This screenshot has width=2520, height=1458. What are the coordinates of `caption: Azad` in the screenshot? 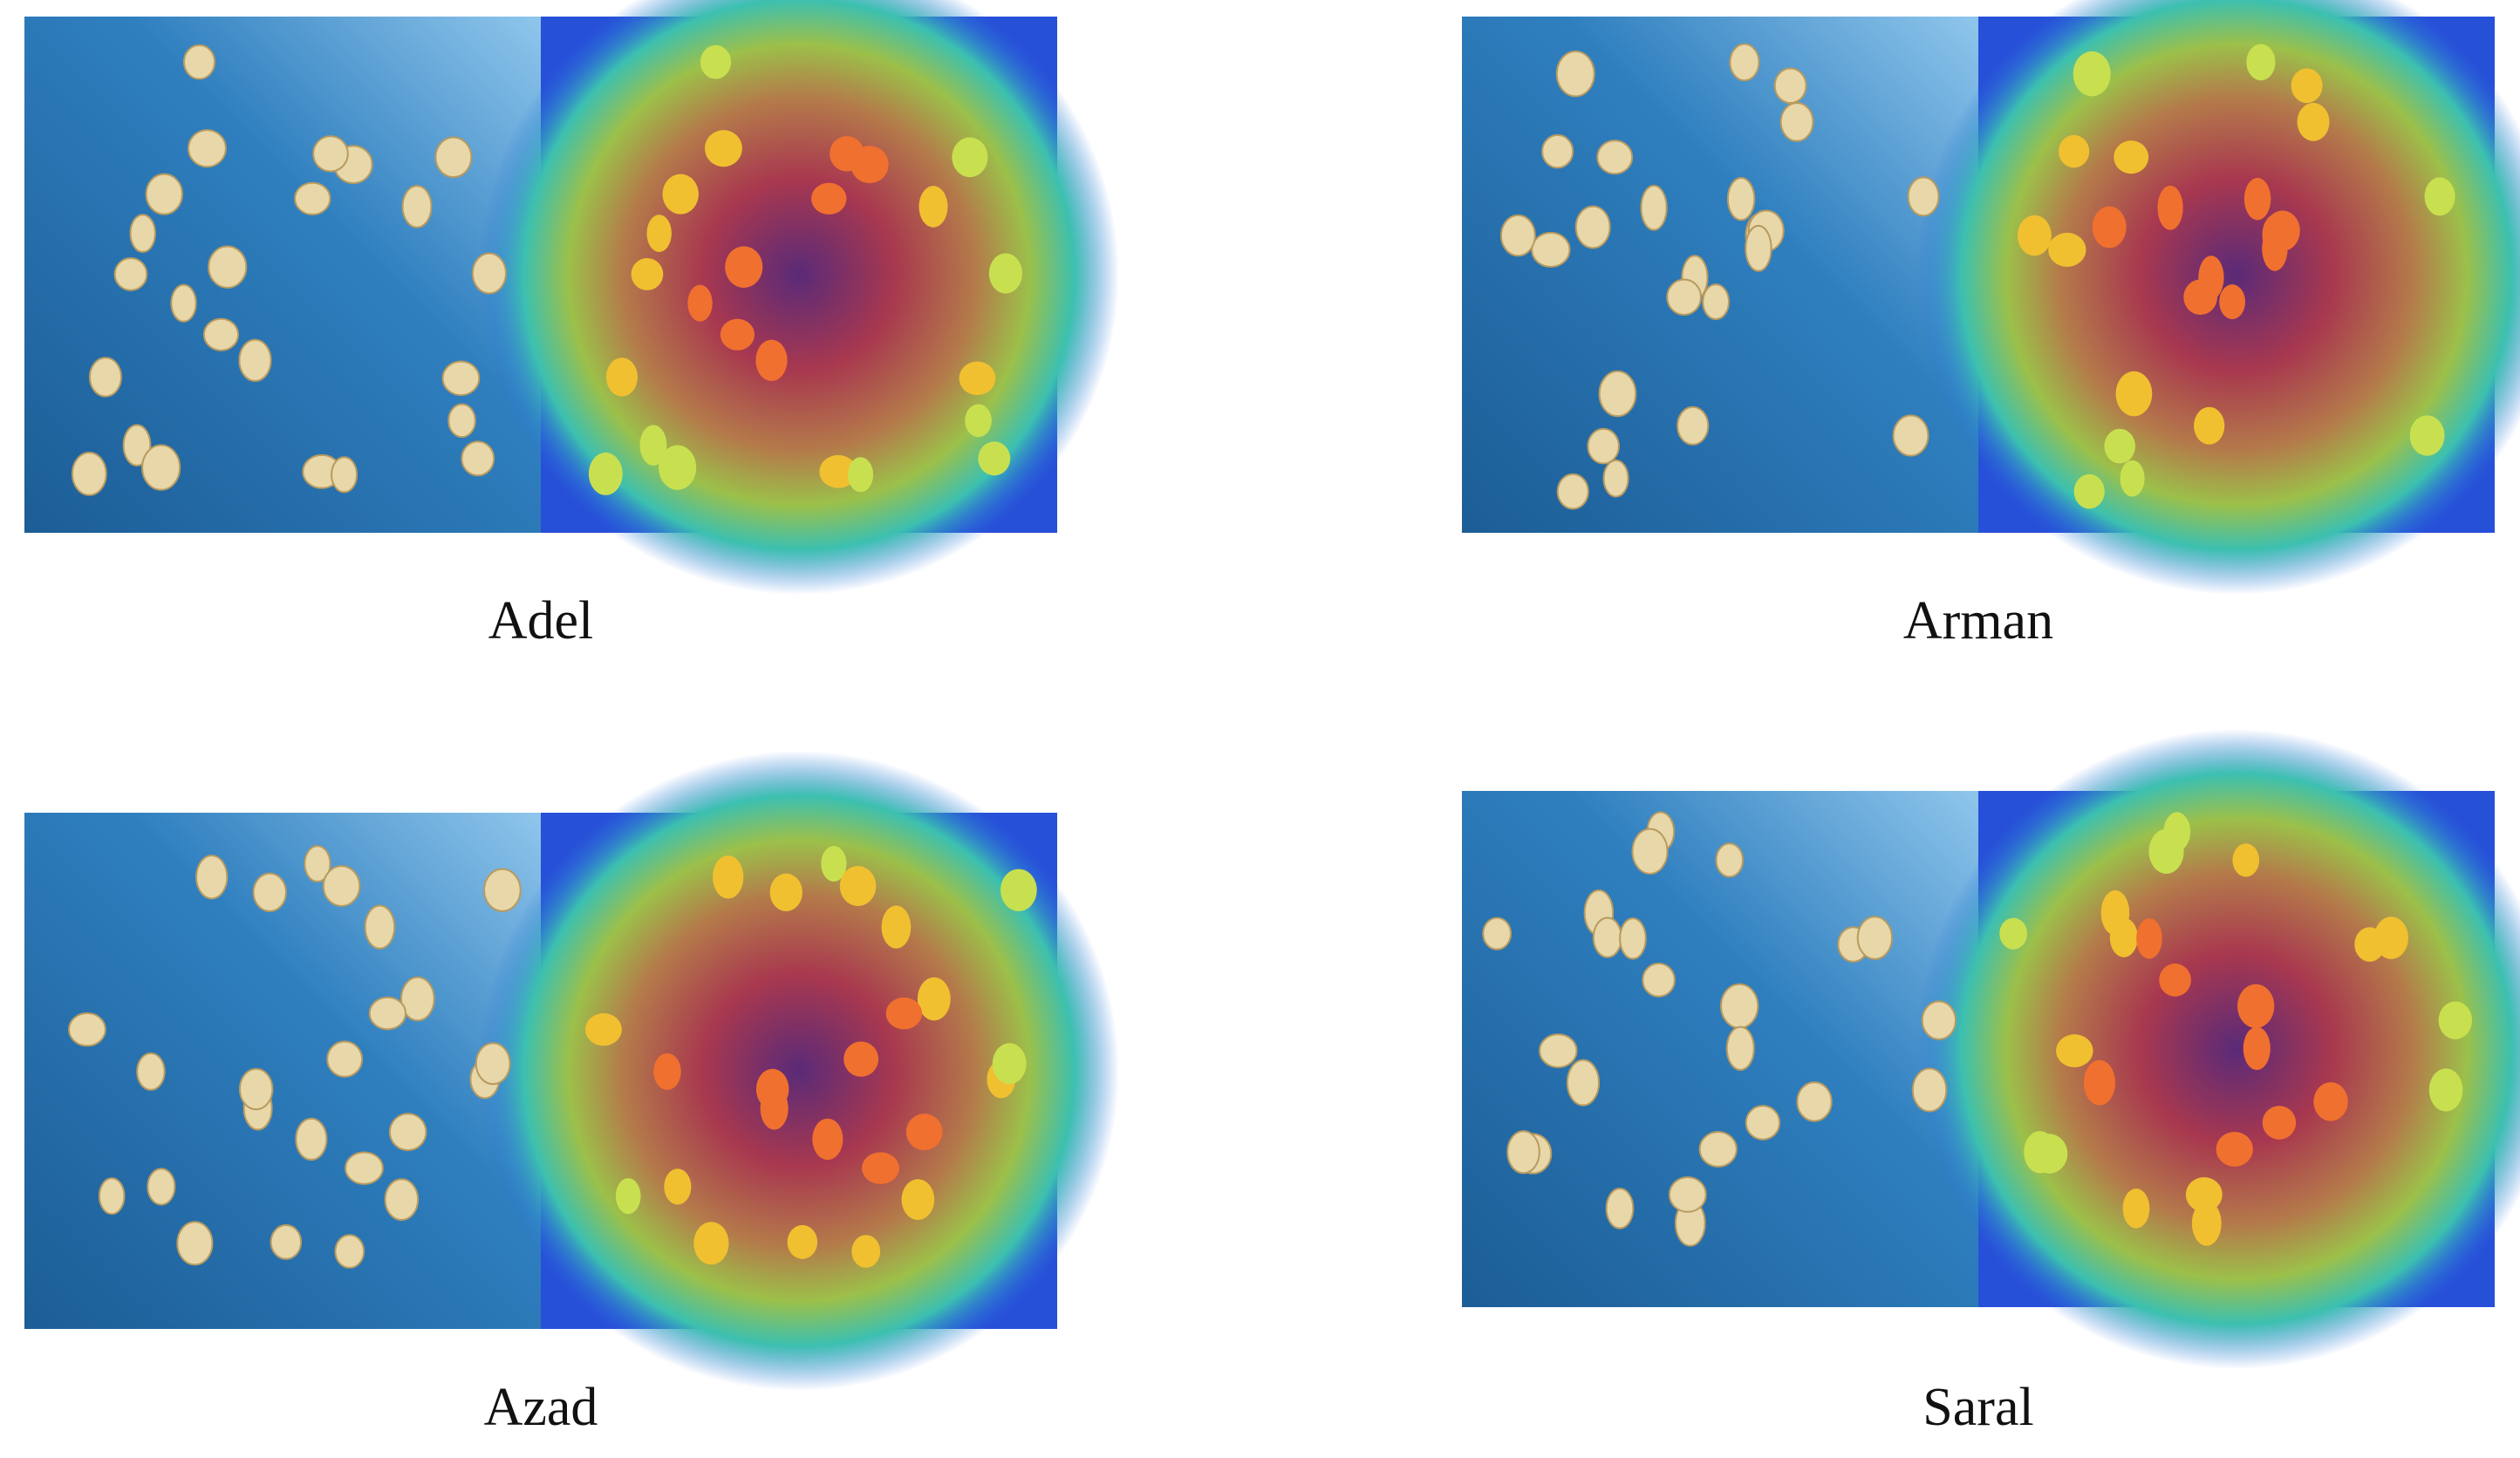 It's located at (541, 1407).